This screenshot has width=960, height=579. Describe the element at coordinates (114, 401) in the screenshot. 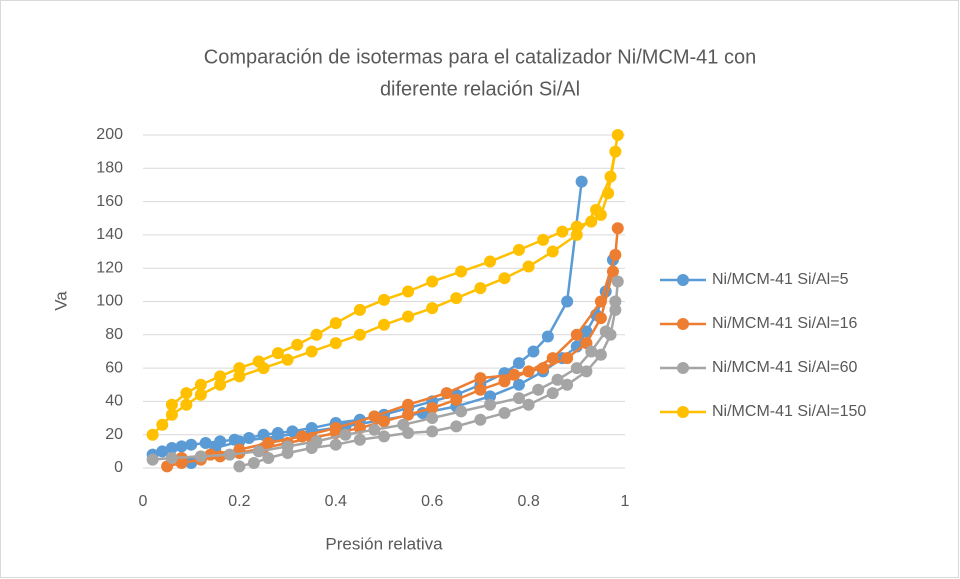

I see `y-tick-label: 40` at that location.